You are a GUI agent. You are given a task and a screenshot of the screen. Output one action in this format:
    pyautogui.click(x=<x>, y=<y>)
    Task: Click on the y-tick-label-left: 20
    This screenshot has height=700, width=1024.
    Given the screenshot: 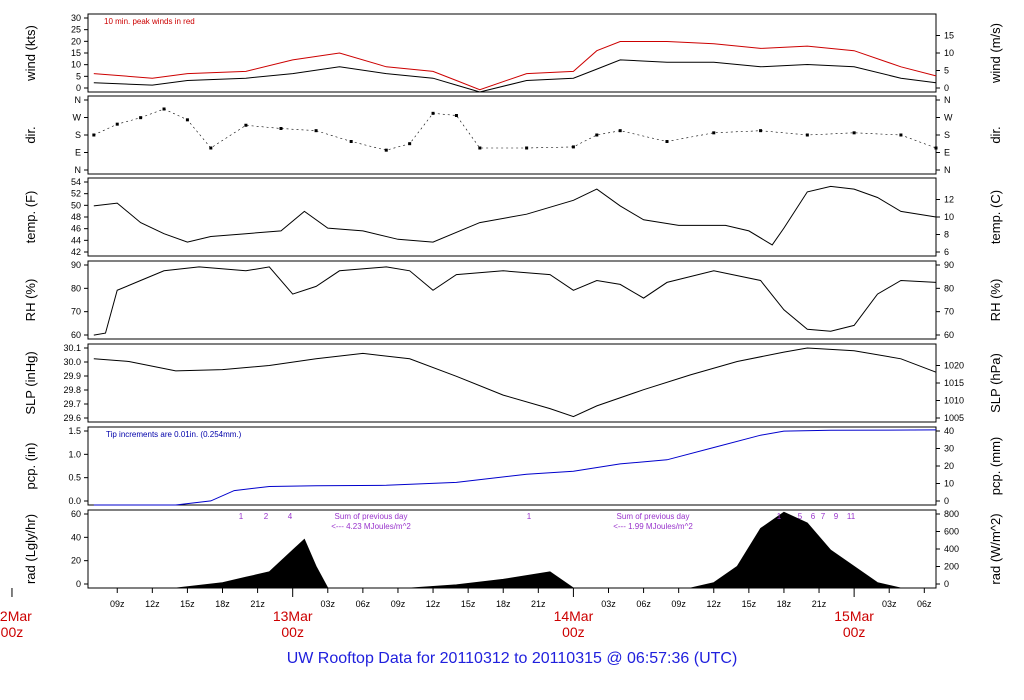 What is the action you would take?
    pyautogui.click(x=76, y=561)
    